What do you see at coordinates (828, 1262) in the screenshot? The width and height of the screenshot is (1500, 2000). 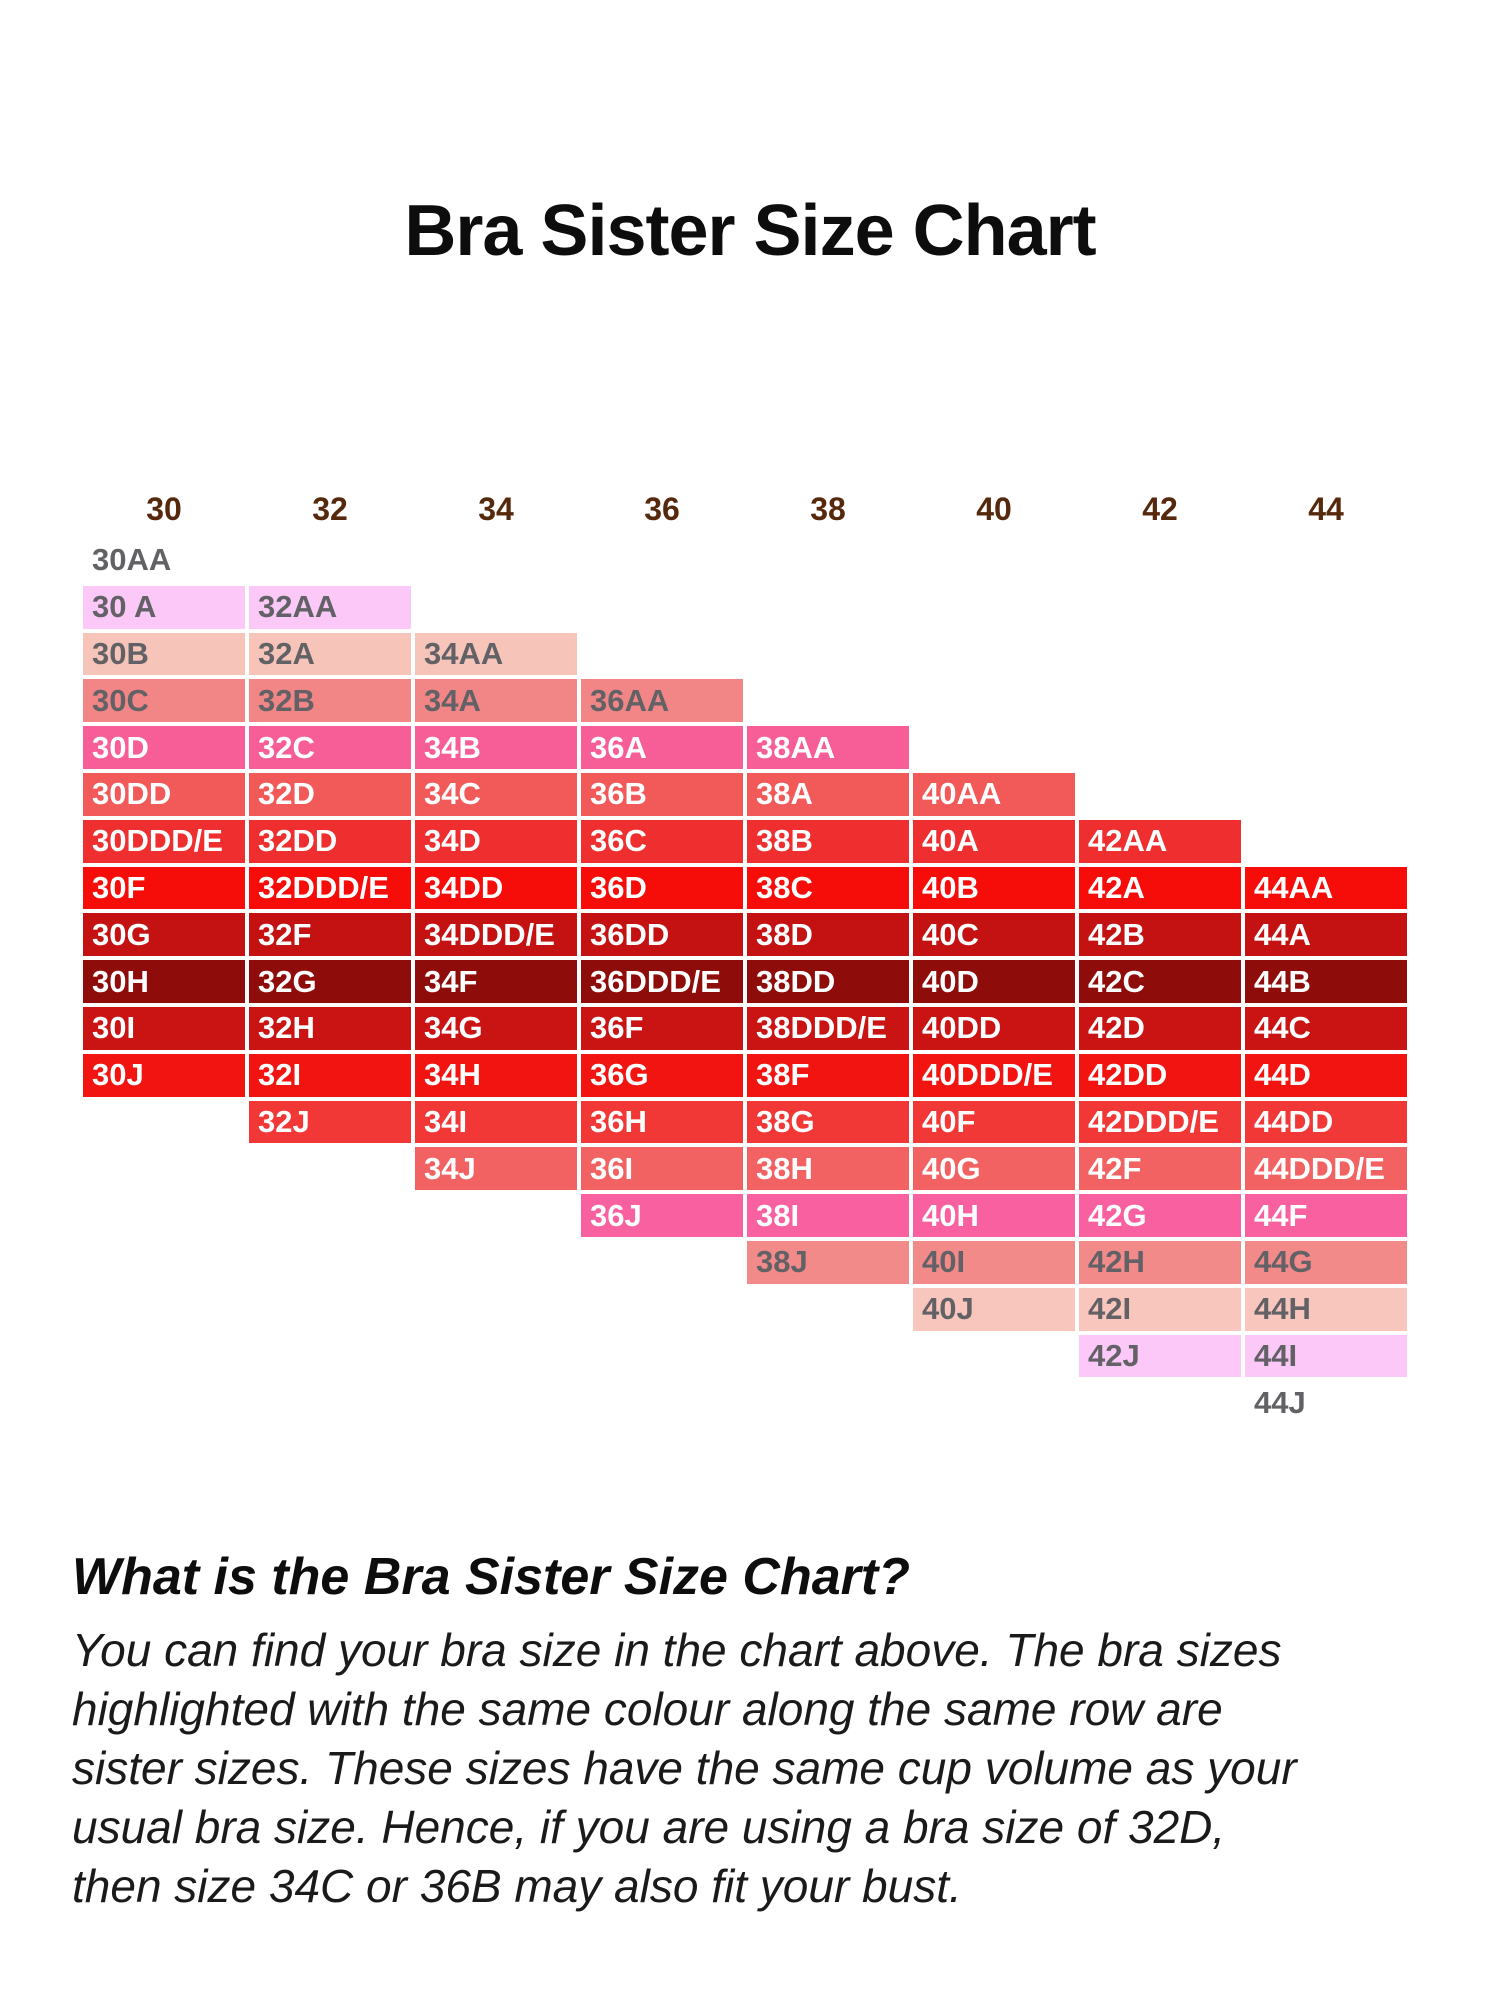 I see `size-cell-38J: 38J` at bounding box center [828, 1262].